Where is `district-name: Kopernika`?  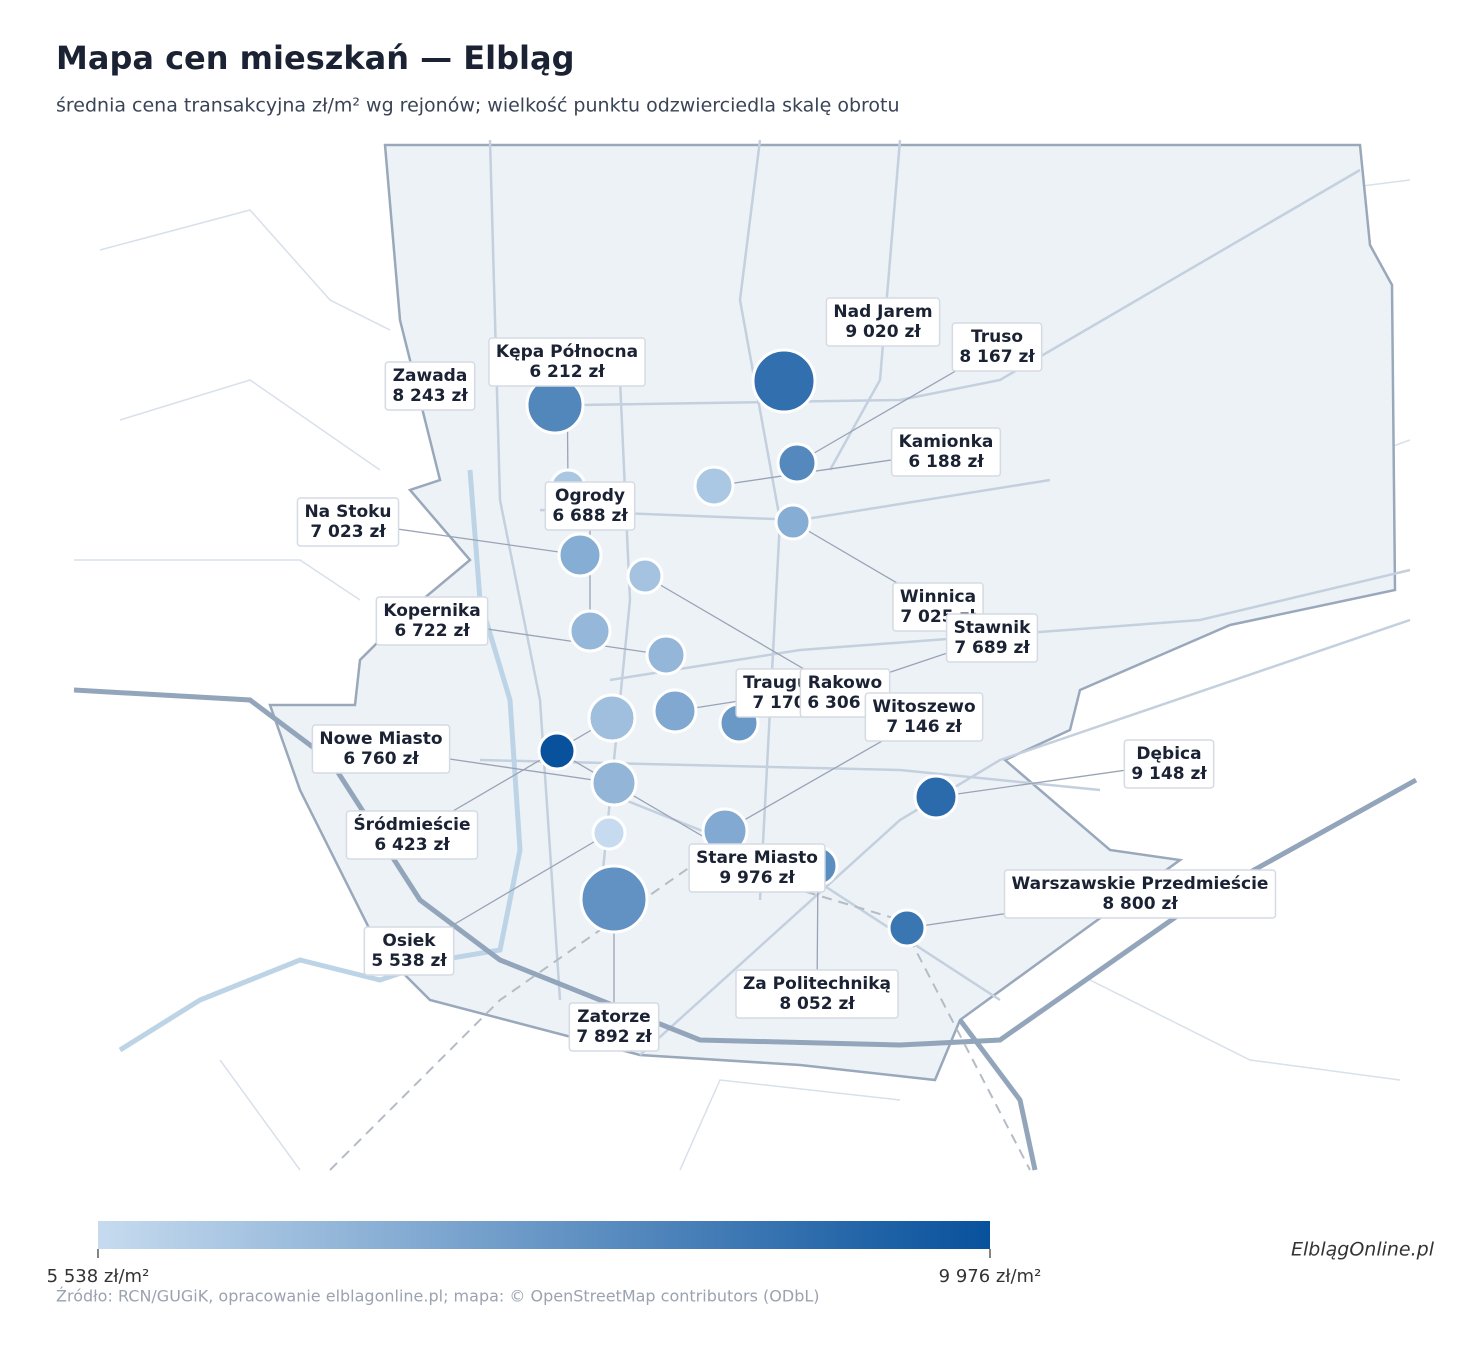 district-name: Kopernika is located at coordinates (431, 611).